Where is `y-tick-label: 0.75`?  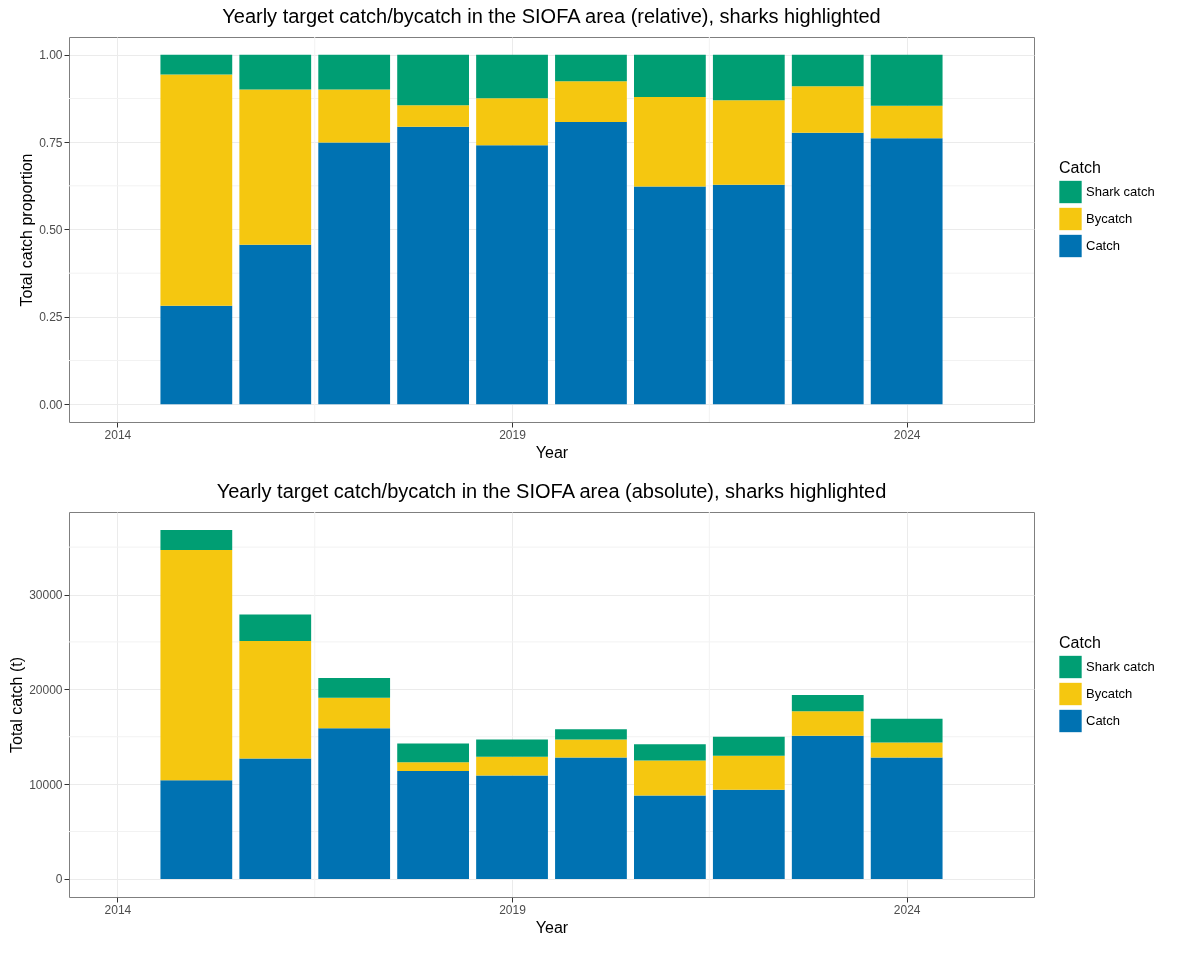 y-tick-label: 0.75 is located at coordinates (51, 142).